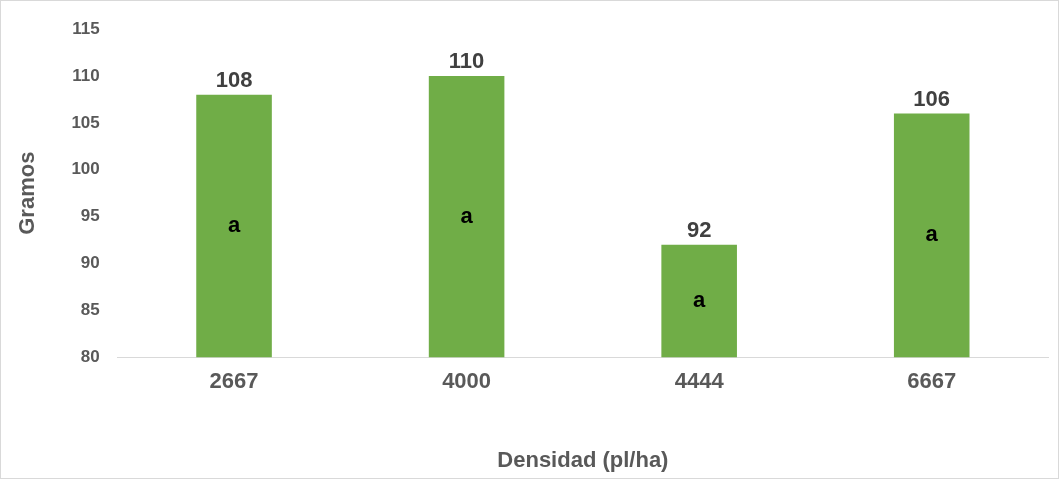 The height and width of the screenshot is (479, 1059). What do you see at coordinates (699, 229) in the screenshot?
I see `data-label: 92` at bounding box center [699, 229].